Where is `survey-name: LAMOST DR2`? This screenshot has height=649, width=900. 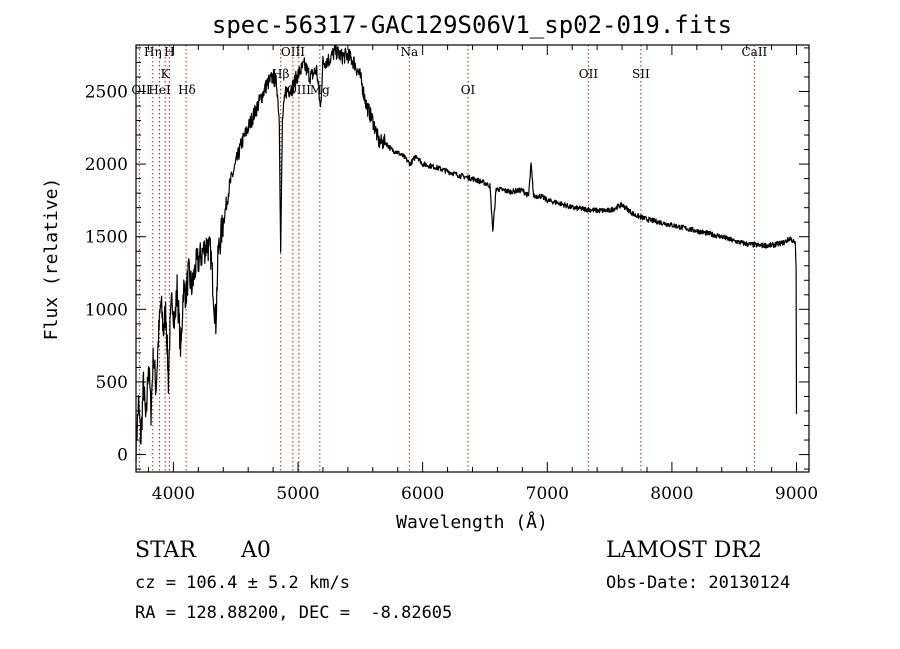
survey-name: LAMOST DR2 is located at coordinates (684, 550).